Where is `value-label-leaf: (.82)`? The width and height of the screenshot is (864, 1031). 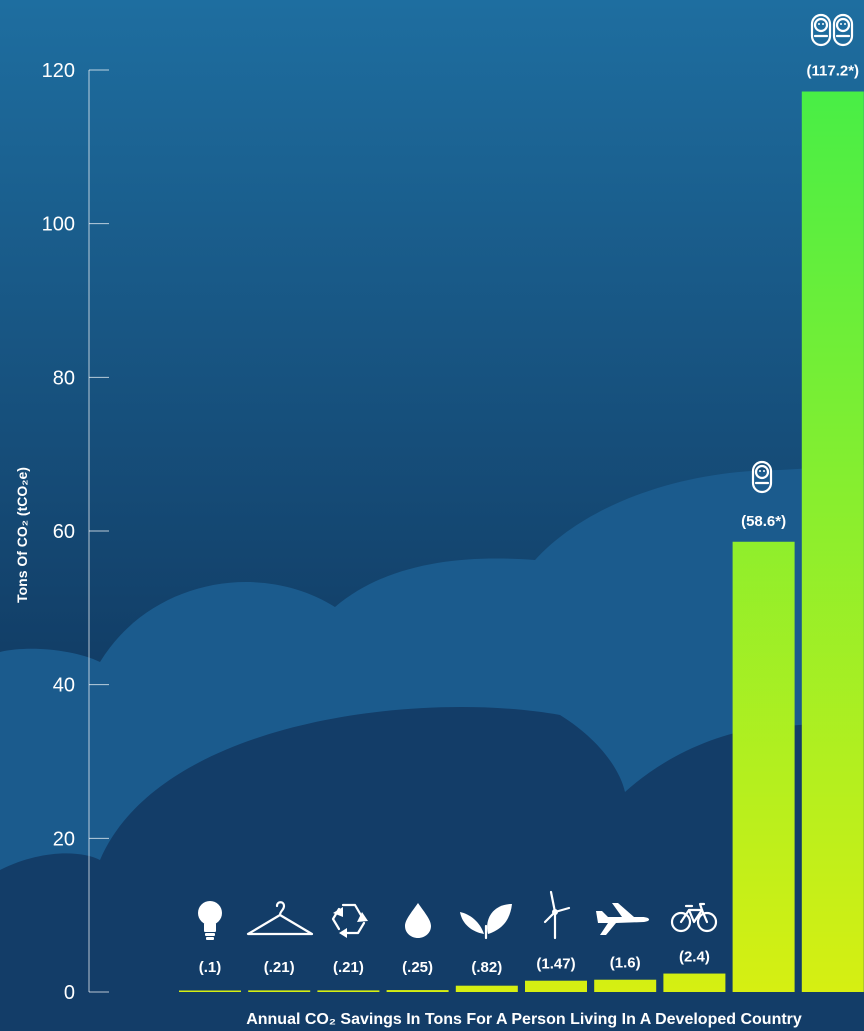 value-label-leaf: (.82) is located at coordinates (486, 967).